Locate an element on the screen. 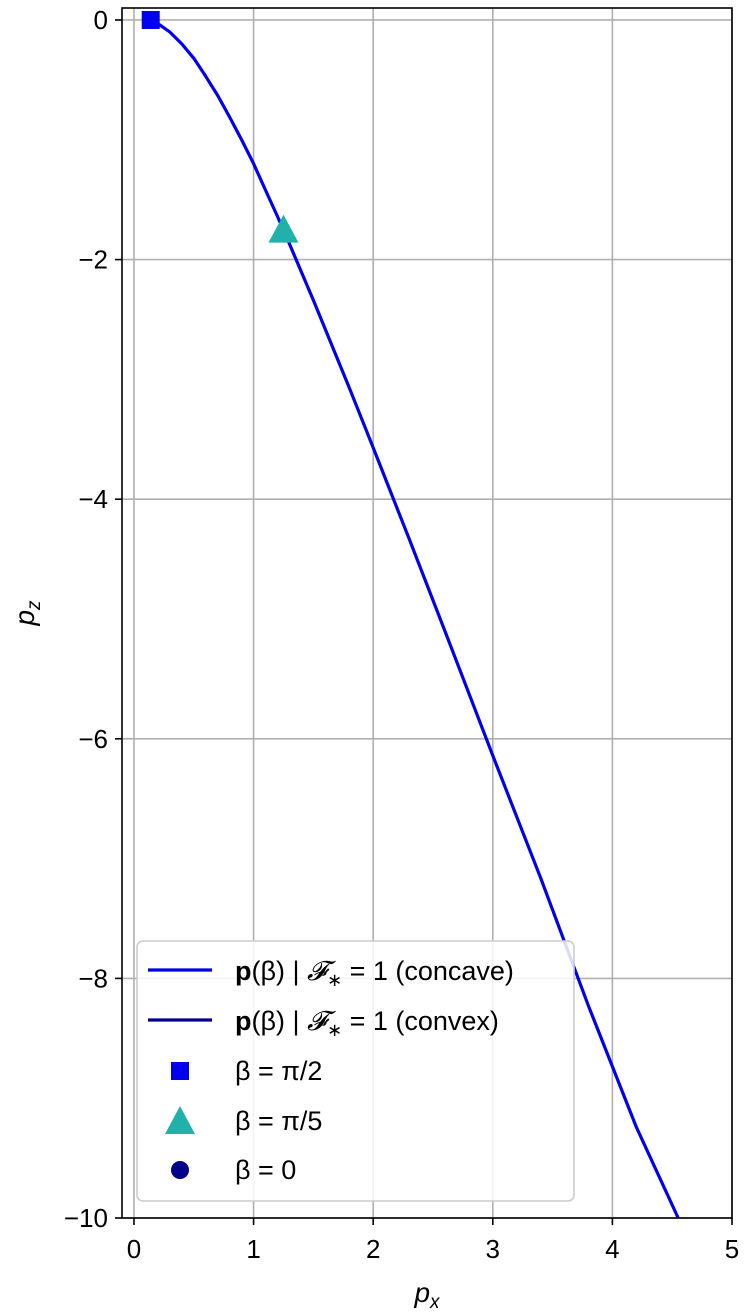 Image resolution: width=750 pixels, height=1316 pixels. marker-square is located at coordinates (150, 19).